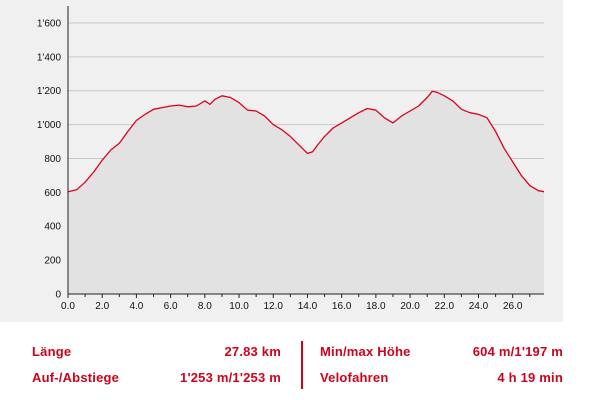 This screenshot has width=593, height=400. Describe the element at coordinates (376, 306) in the screenshot. I see `x-tick-label: 18.0` at that location.